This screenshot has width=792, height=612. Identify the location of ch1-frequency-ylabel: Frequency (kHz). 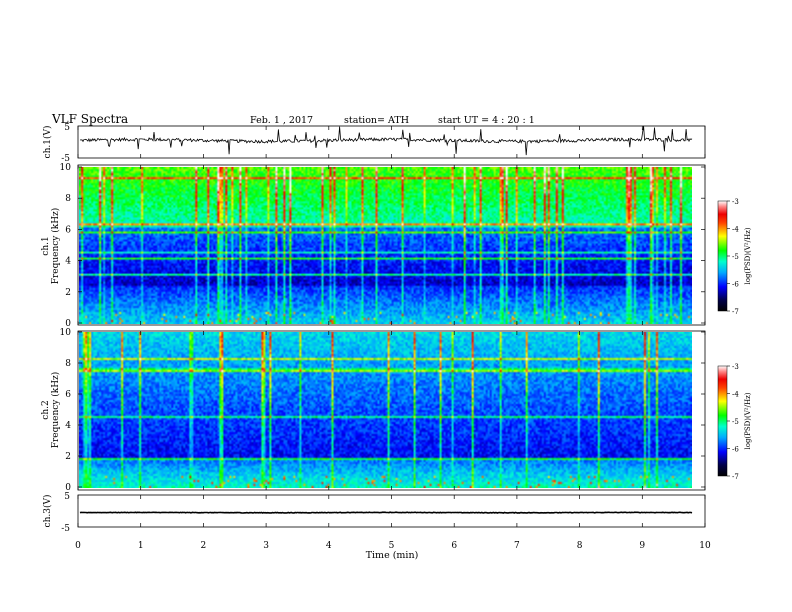
(55, 246).